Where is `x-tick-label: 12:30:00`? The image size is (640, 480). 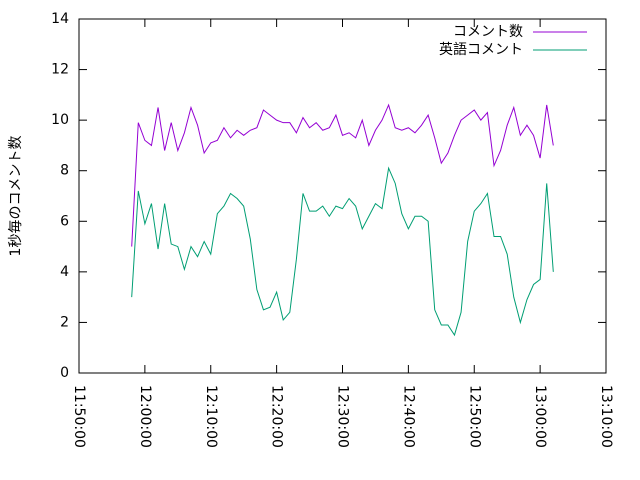 x-tick-label: 12:30:00 is located at coordinates (343, 416).